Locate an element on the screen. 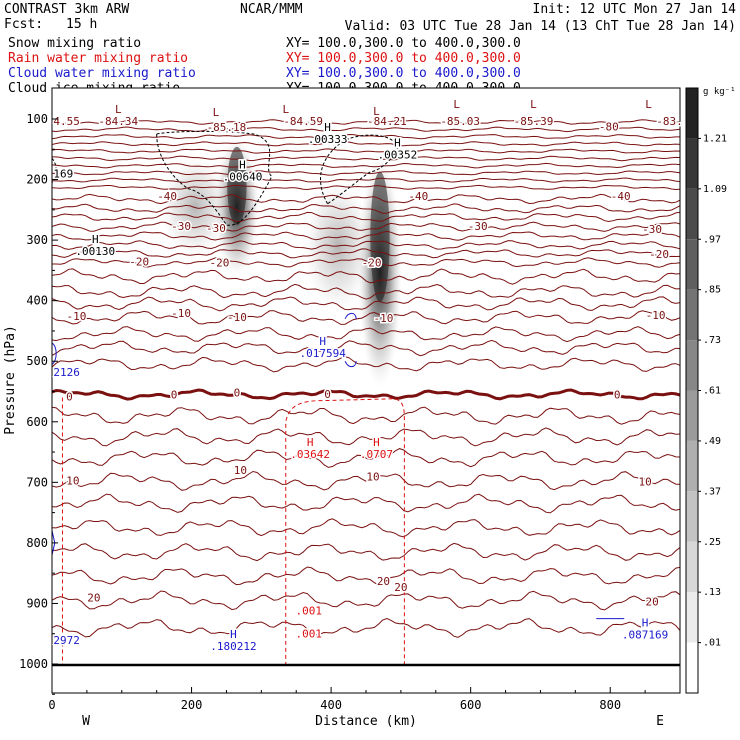 This screenshot has height=740, width=740. x-tick-label-2: 400 is located at coordinates (331, 705).